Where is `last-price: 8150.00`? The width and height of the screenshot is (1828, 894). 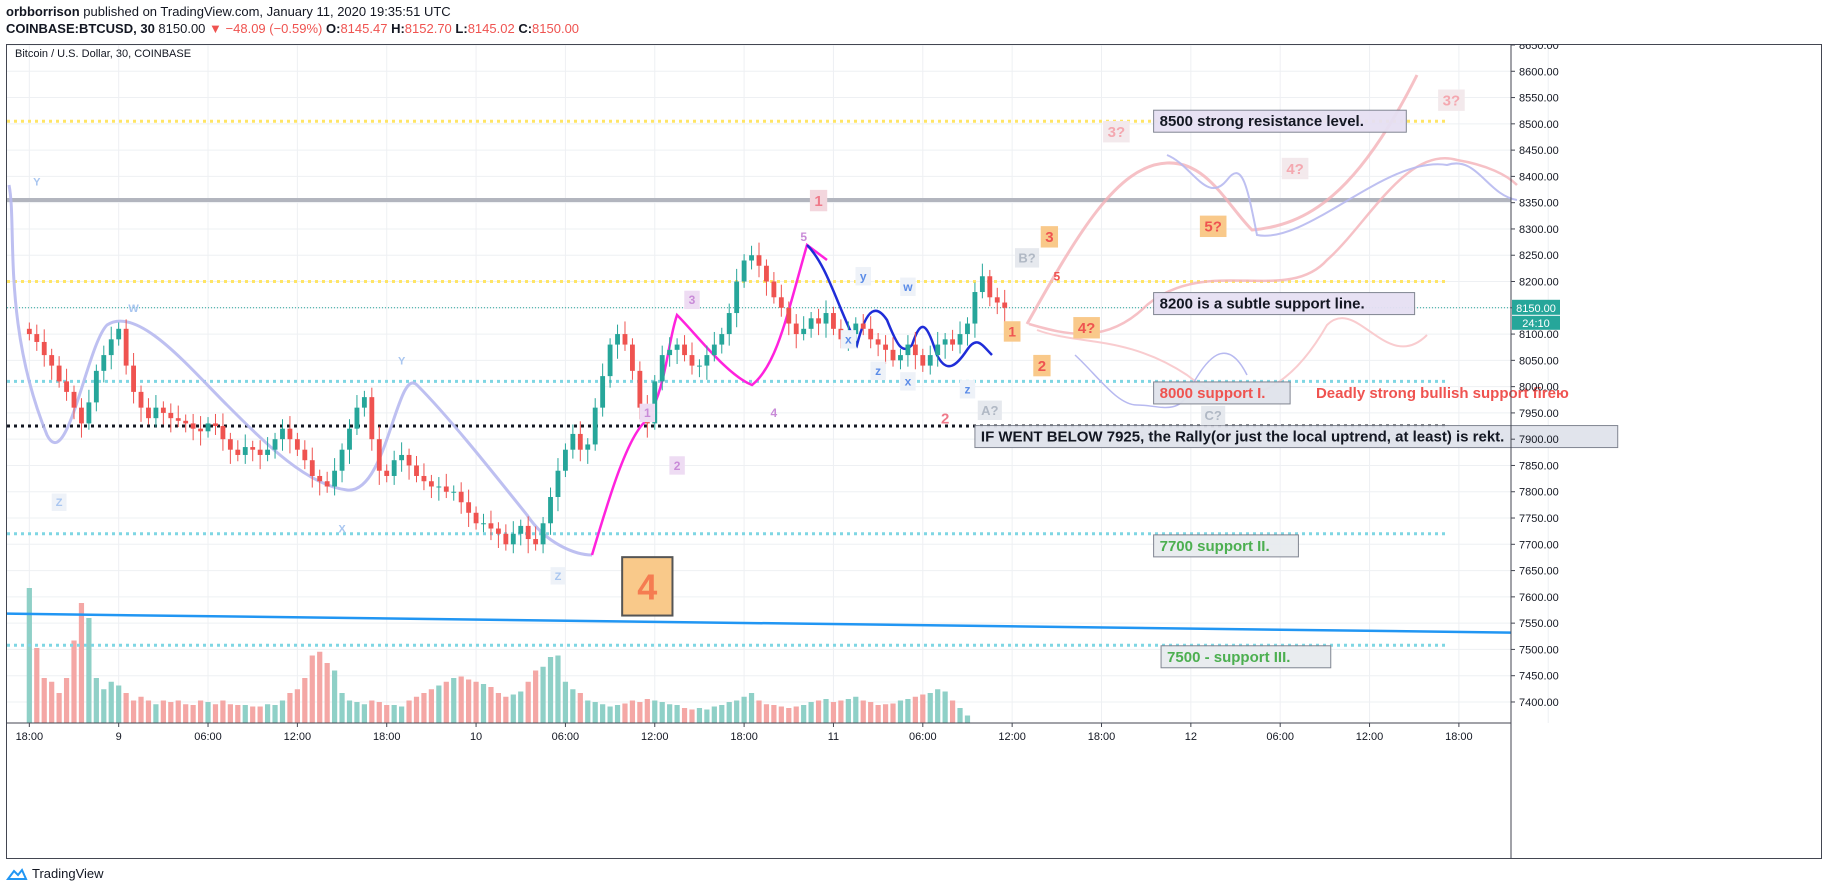
last-price: 8150.00 is located at coordinates (182, 28).